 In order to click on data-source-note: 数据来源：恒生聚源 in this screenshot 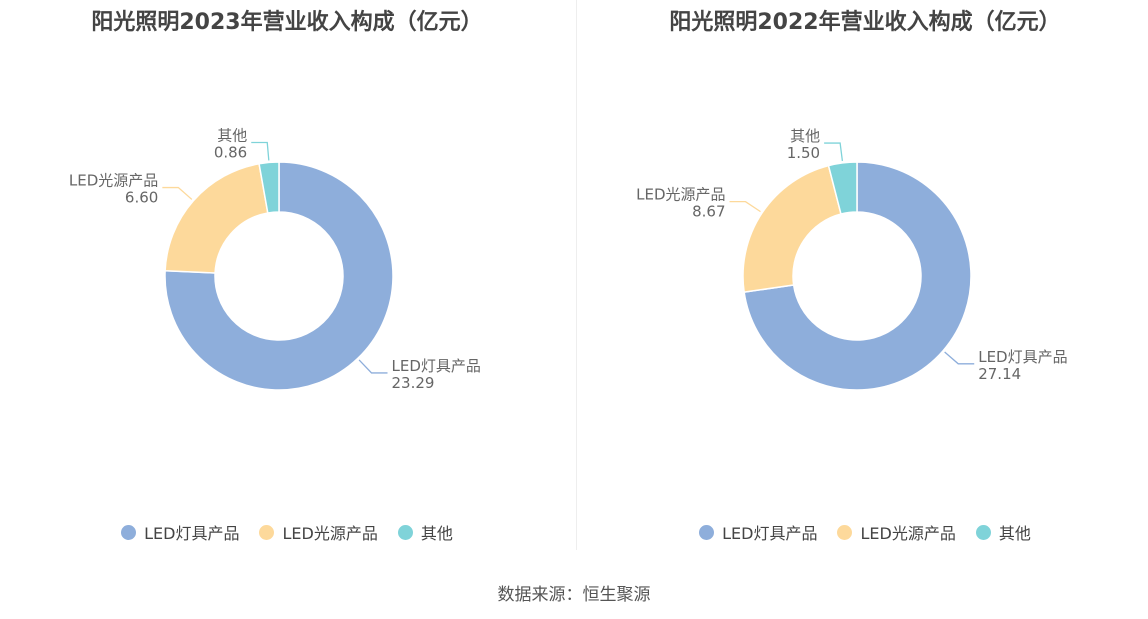, I will do `click(574, 595)`.